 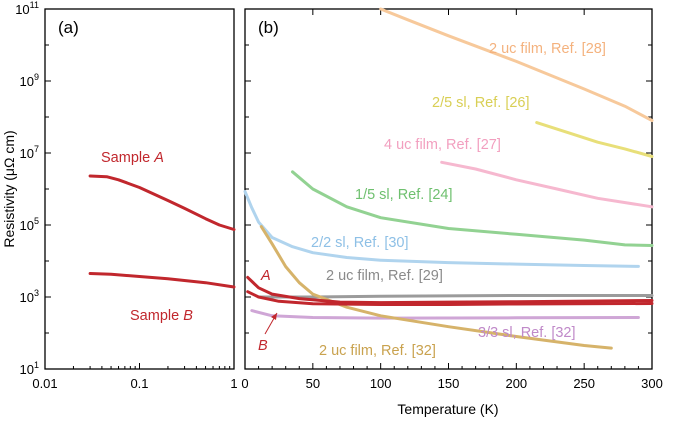 What do you see at coordinates (44, 383) in the screenshot?
I see `x-tick-label-a: 0.01` at bounding box center [44, 383].